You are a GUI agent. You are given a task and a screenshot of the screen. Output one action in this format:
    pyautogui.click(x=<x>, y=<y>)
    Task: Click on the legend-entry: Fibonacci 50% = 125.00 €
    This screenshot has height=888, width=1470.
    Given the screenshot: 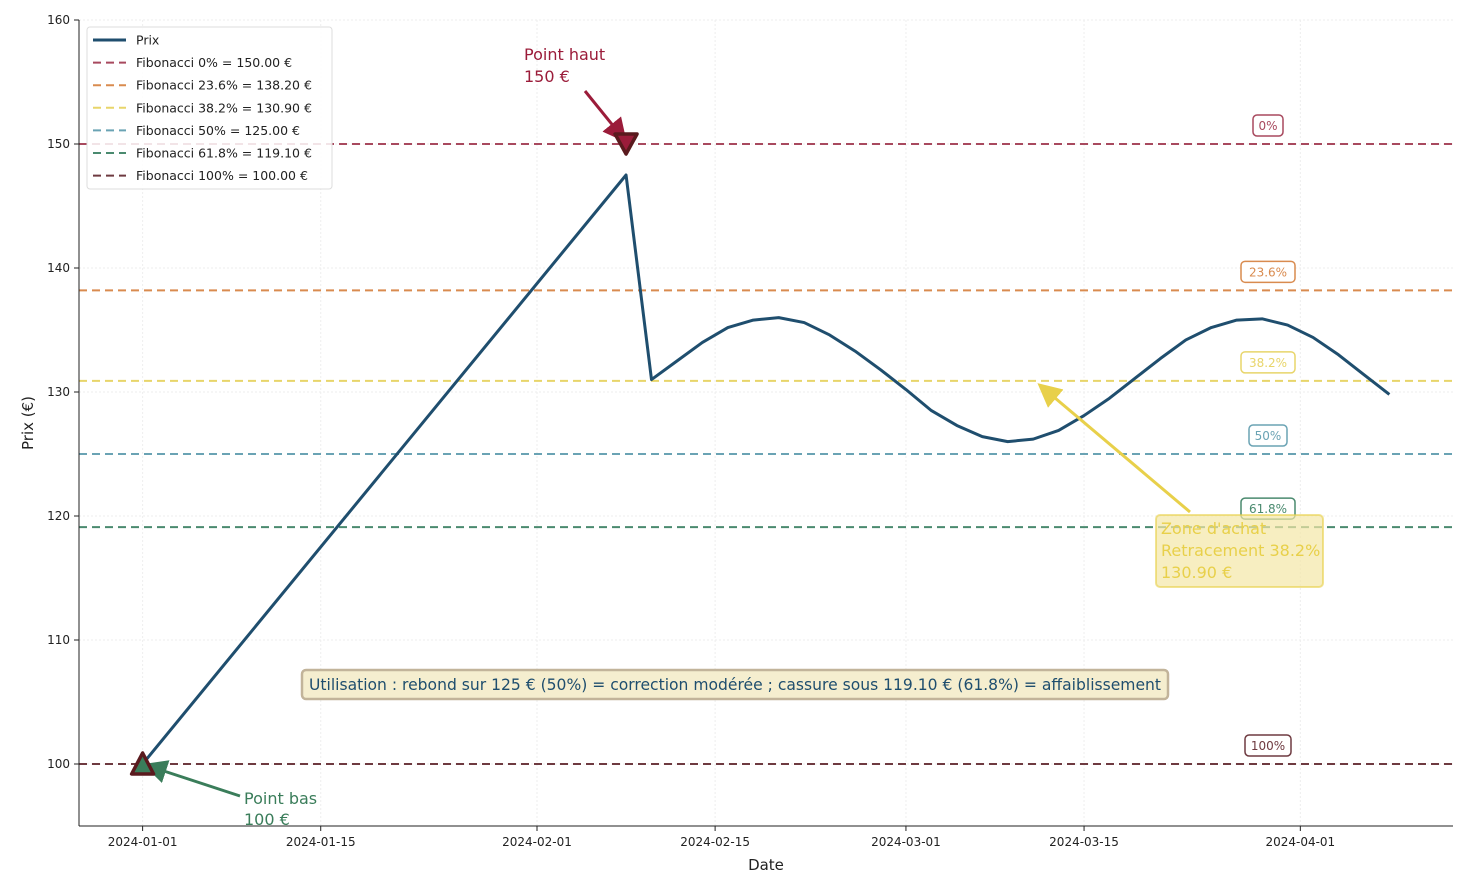 What is the action you would take?
    pyautogui.click(x=218, y=130)
    